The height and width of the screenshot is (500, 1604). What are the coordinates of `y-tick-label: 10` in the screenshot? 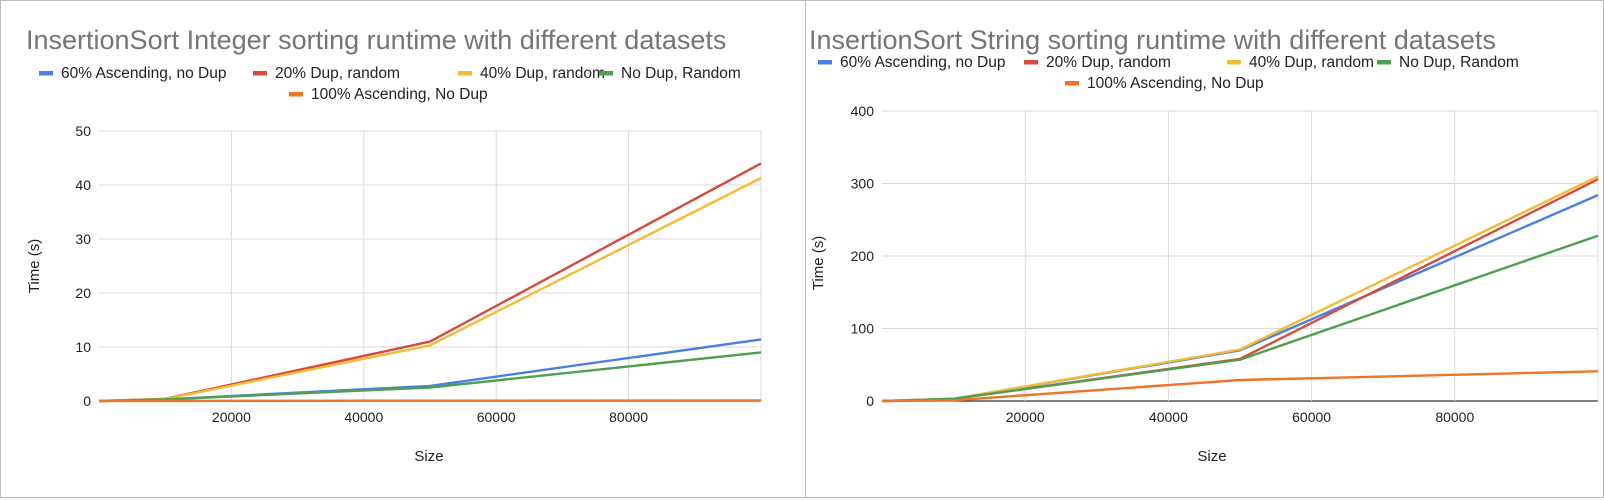 It's located at (83, 347).